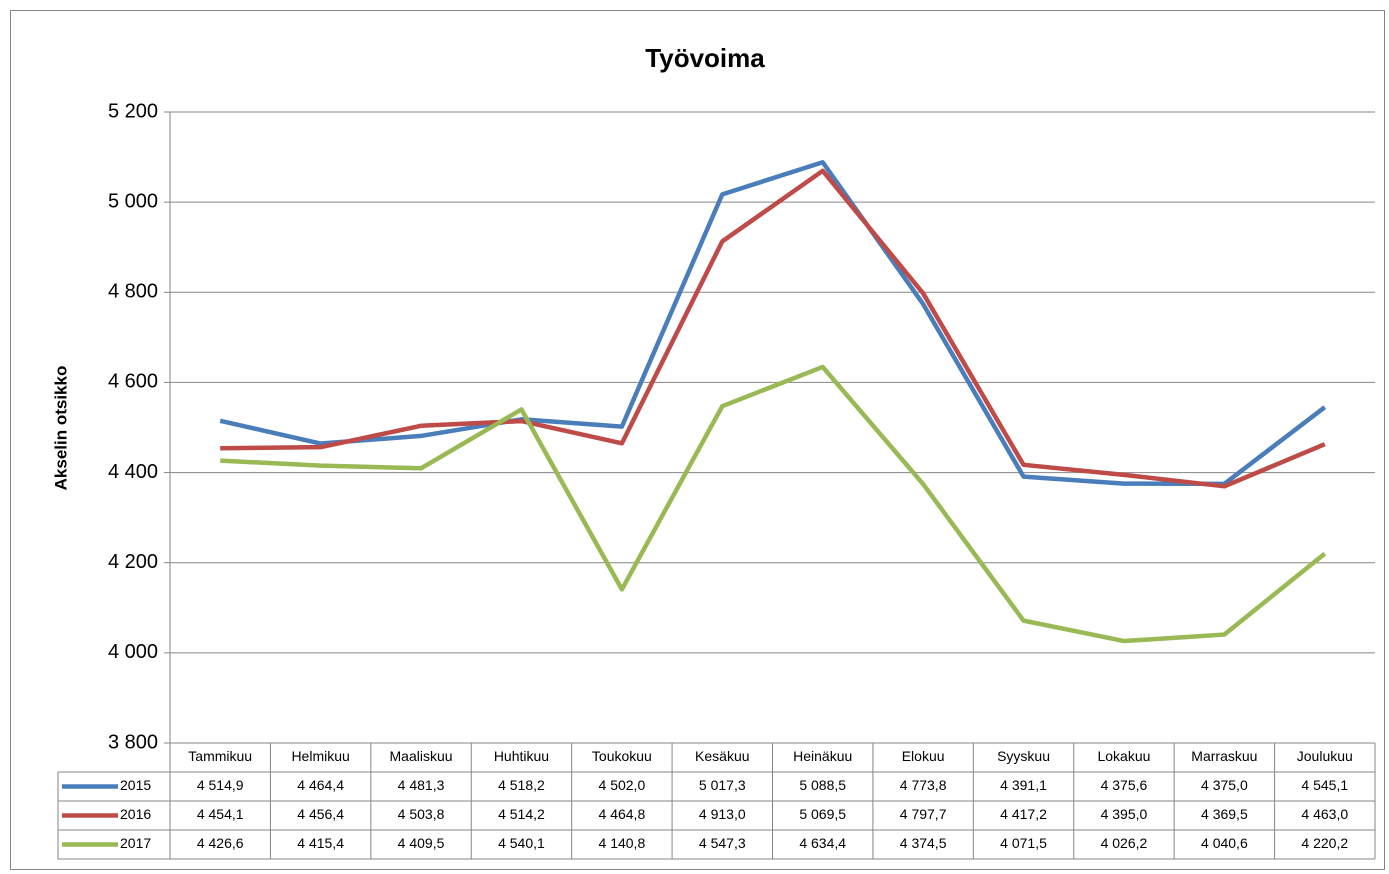  I want to click on table-cell: 4 417,2, so click(1023, 814).